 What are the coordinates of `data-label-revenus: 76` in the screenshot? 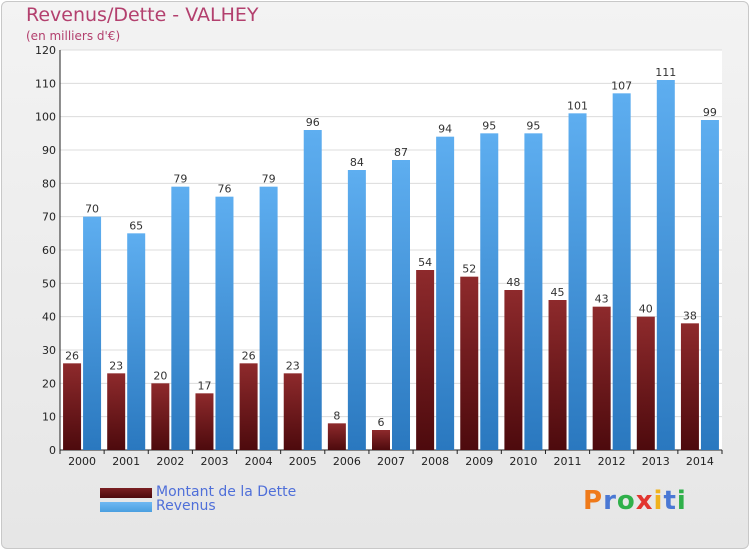 It's located at (224, 189).